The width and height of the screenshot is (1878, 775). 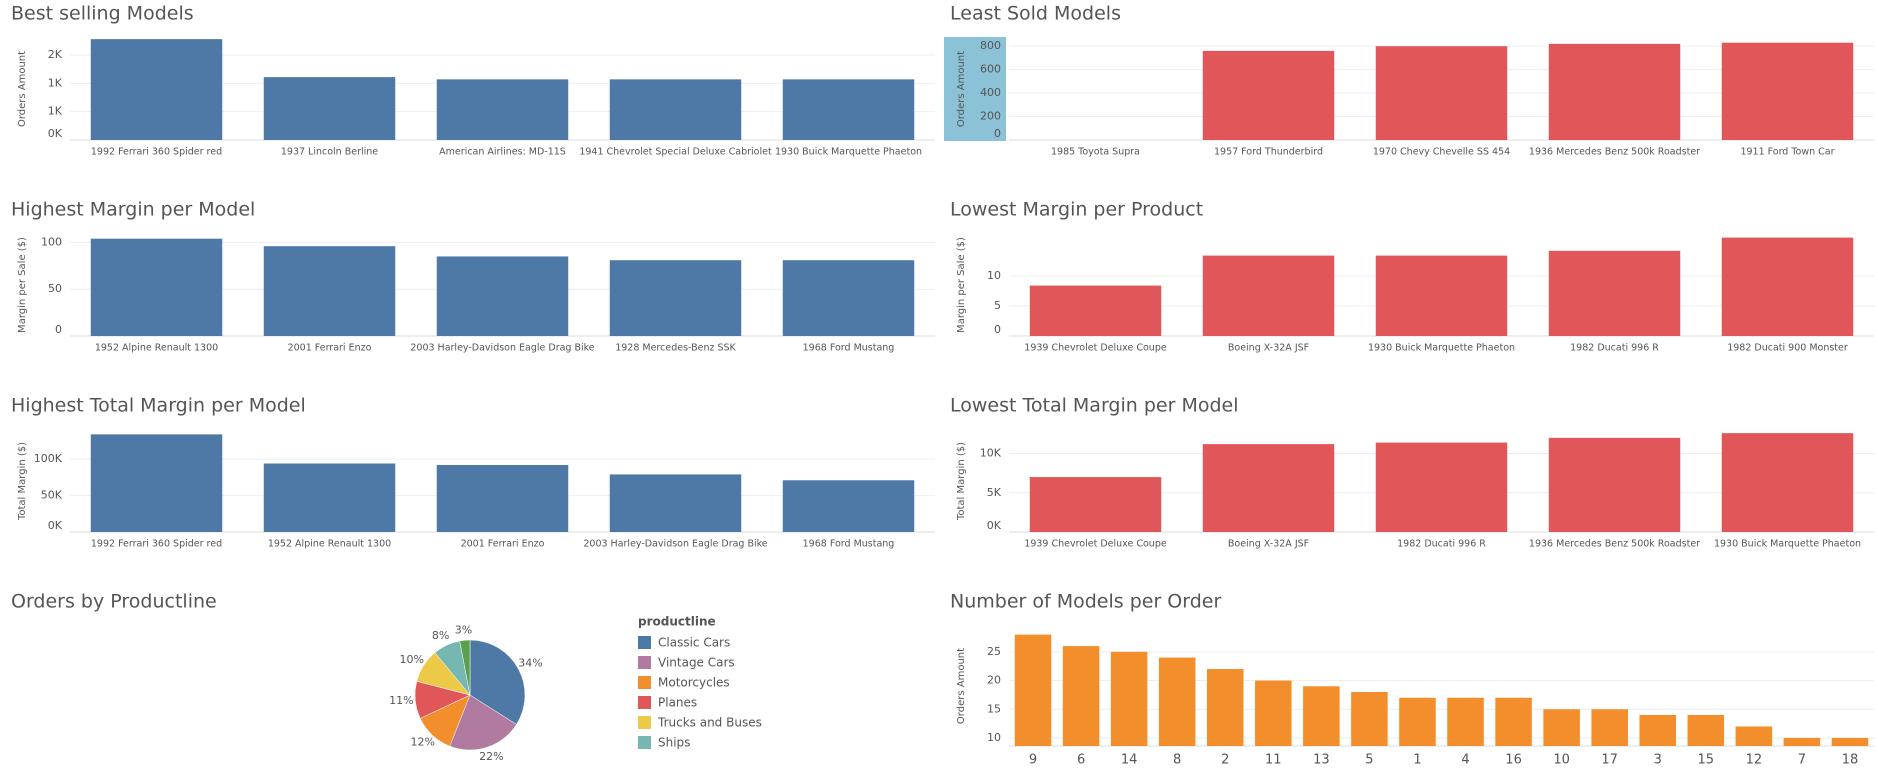 I want to click on x-tick-label: 1970 Chevy Chevelle SS 454, so click(x=1441, y=152).